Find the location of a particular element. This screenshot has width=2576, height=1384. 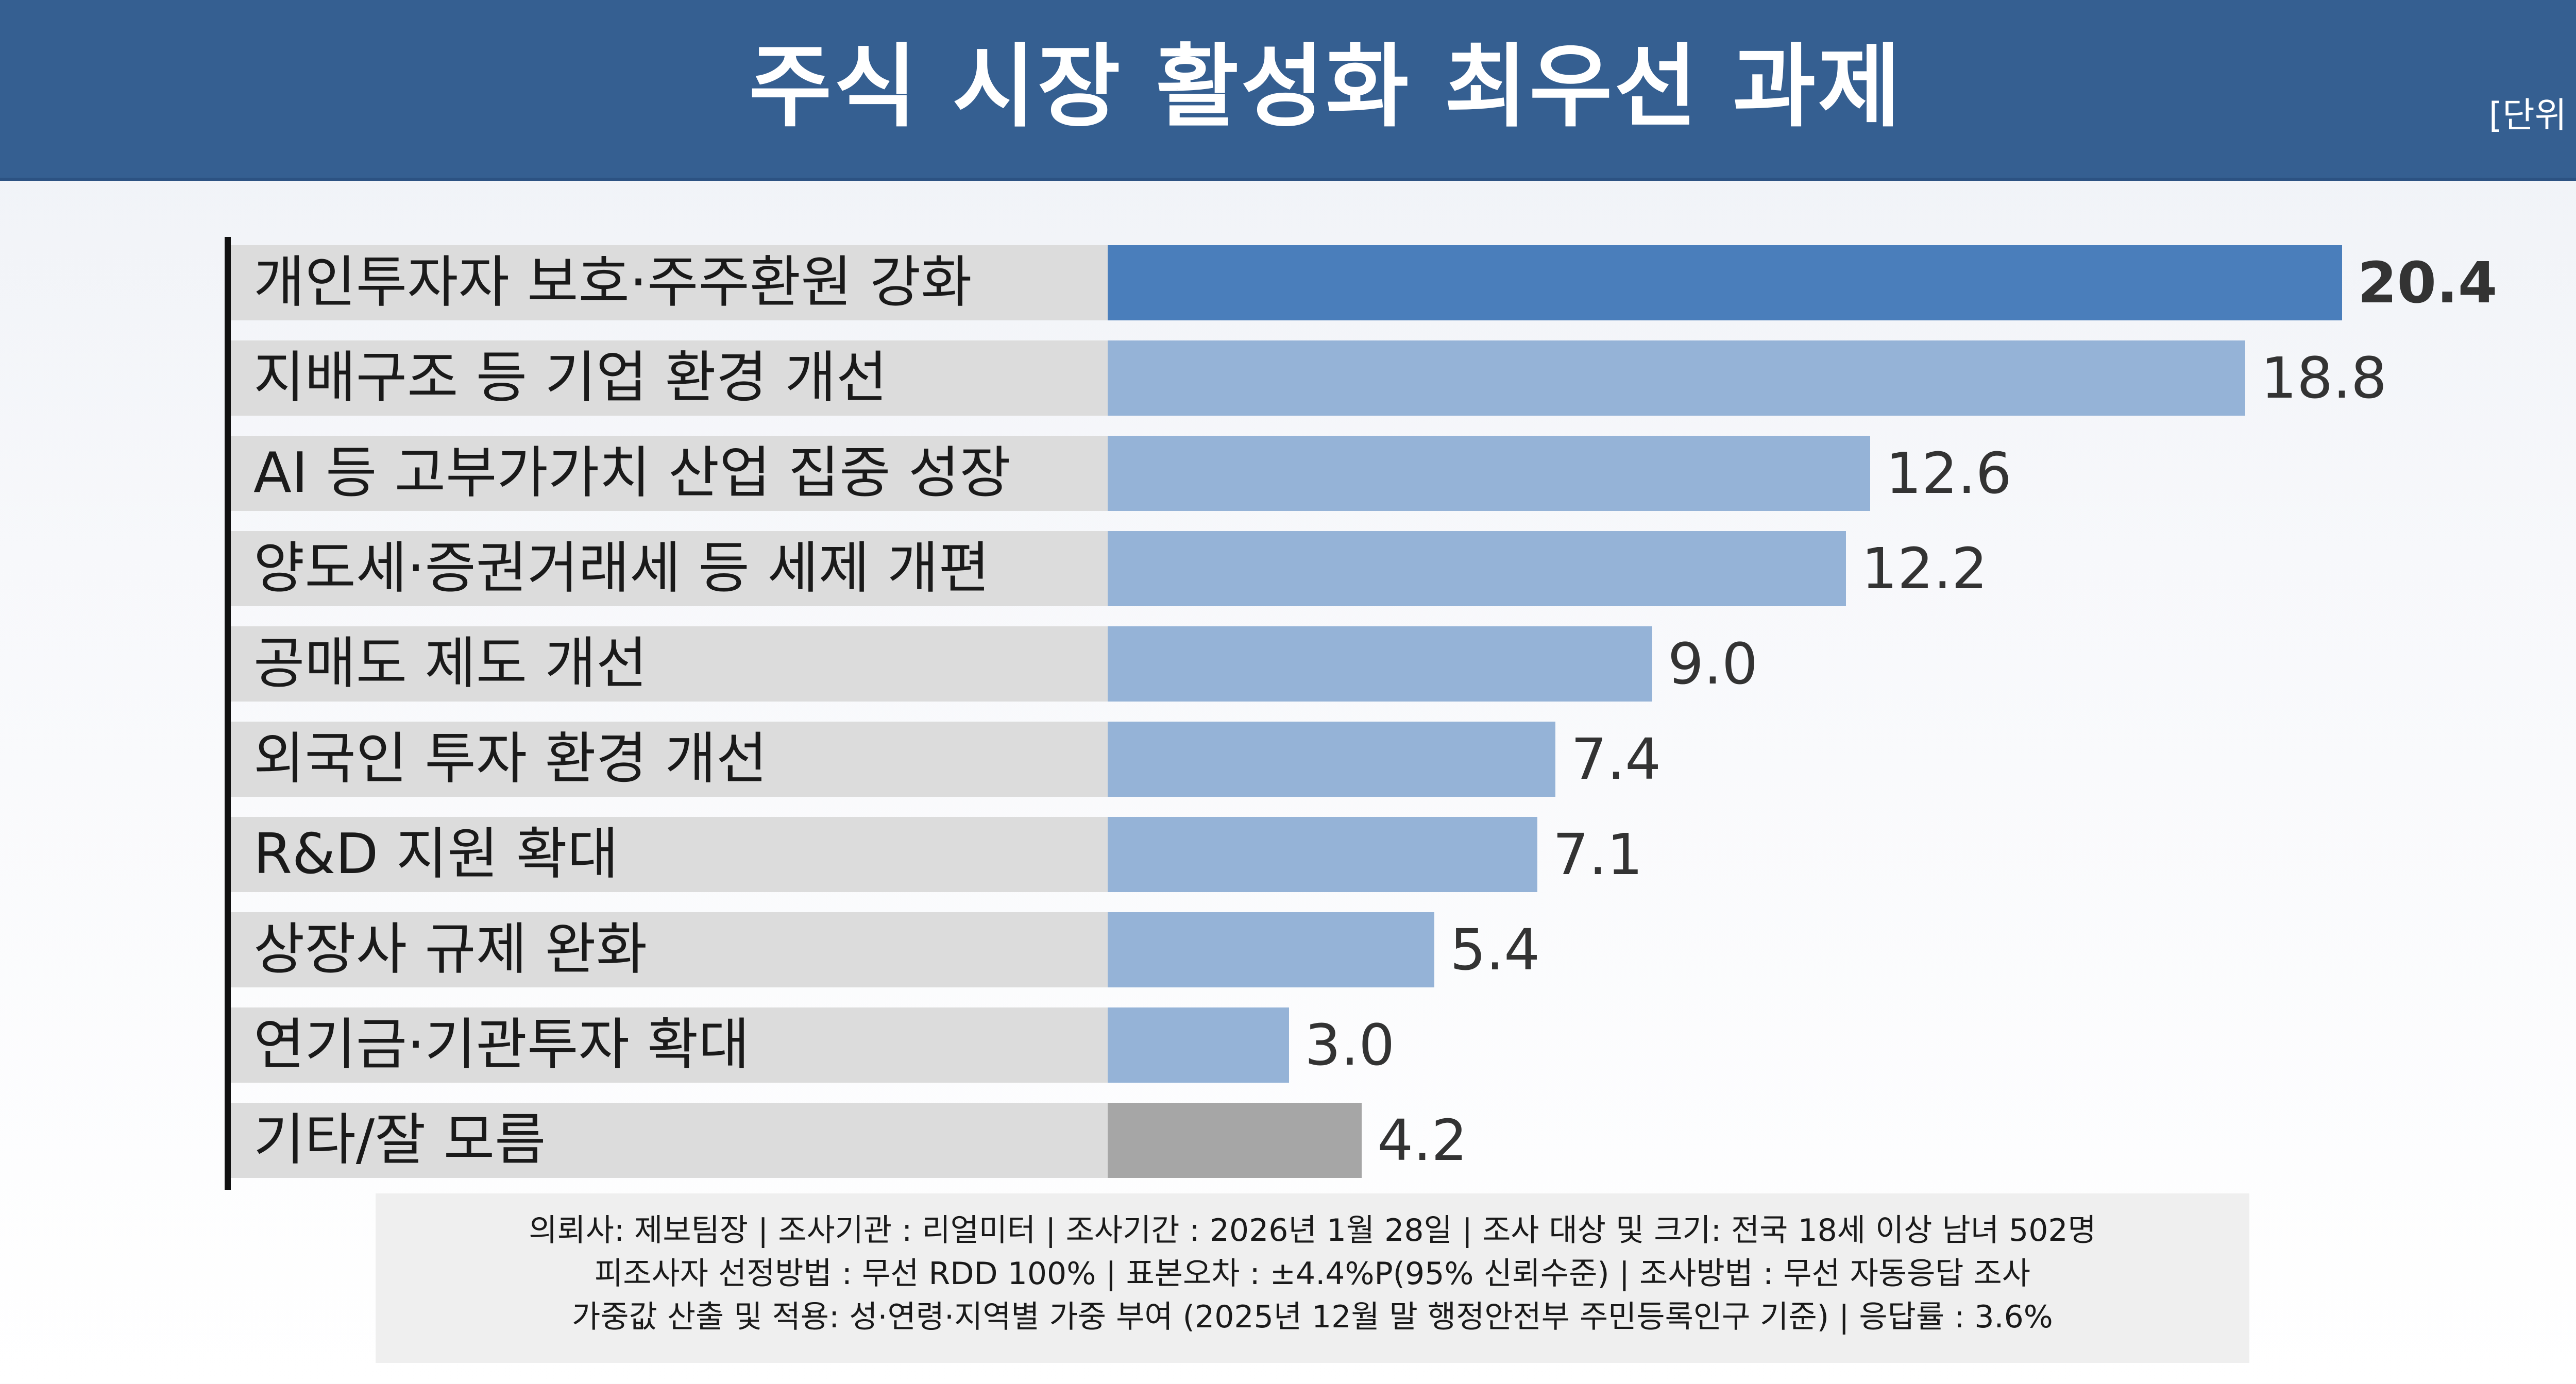

value-label: 4.2 is located at coordinates (1422, 1140).